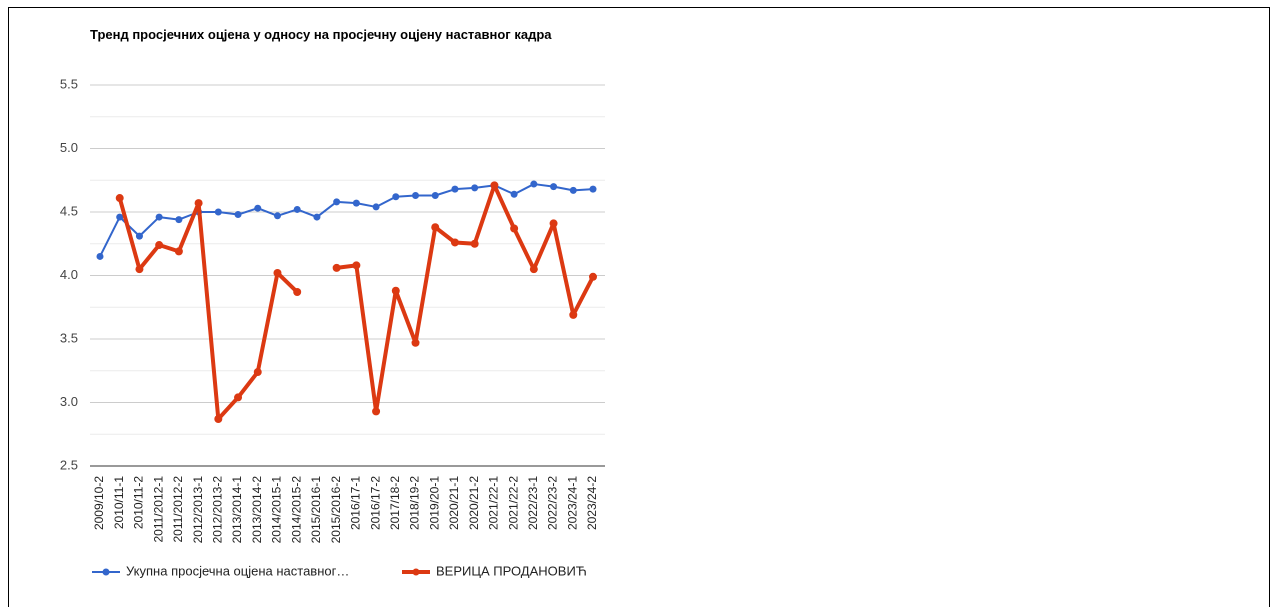 This screenshot has width=1276, height=607. What do you see at coordinates (277, 510) in the screenshot?
I see `x-tick-label: 2014/2015-1` at bounding box center [277, 510].